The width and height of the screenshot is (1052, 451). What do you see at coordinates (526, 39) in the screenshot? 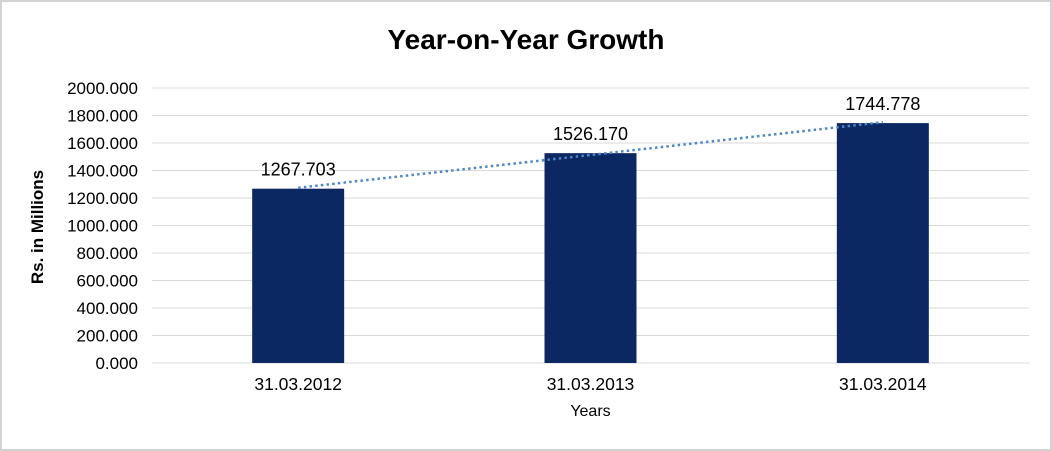
I see `chart-title: Year-on-Year Growth` at bounding box center [526, 39].